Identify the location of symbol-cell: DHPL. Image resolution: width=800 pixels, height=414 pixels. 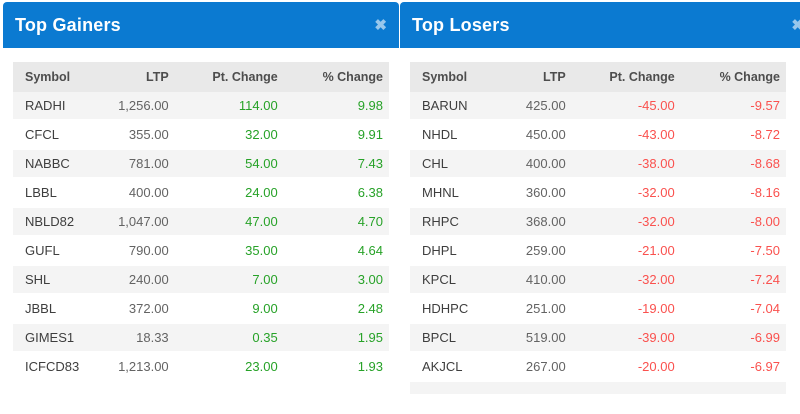
(455, 251).